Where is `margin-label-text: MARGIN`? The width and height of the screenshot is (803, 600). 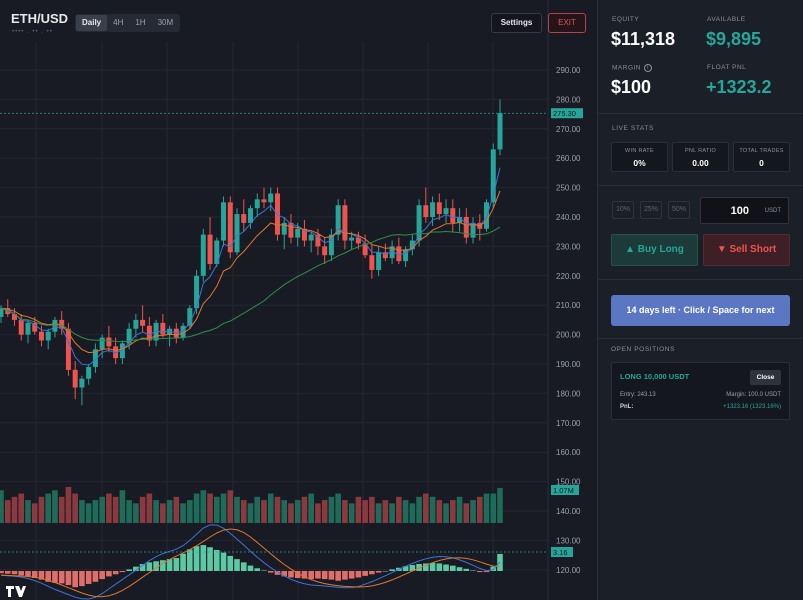
margin-label-text: MARGIN is located at coordinates (626, 68).